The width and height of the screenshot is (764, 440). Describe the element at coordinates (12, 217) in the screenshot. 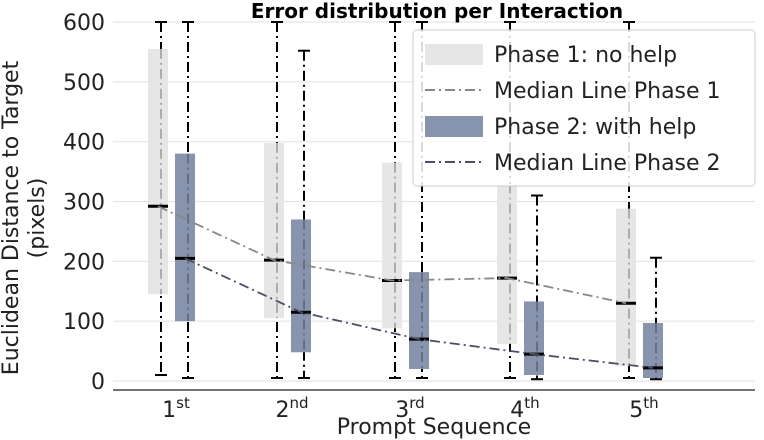

I see `y-axis-label-line1: Euclidean Distance to Target` at that location.